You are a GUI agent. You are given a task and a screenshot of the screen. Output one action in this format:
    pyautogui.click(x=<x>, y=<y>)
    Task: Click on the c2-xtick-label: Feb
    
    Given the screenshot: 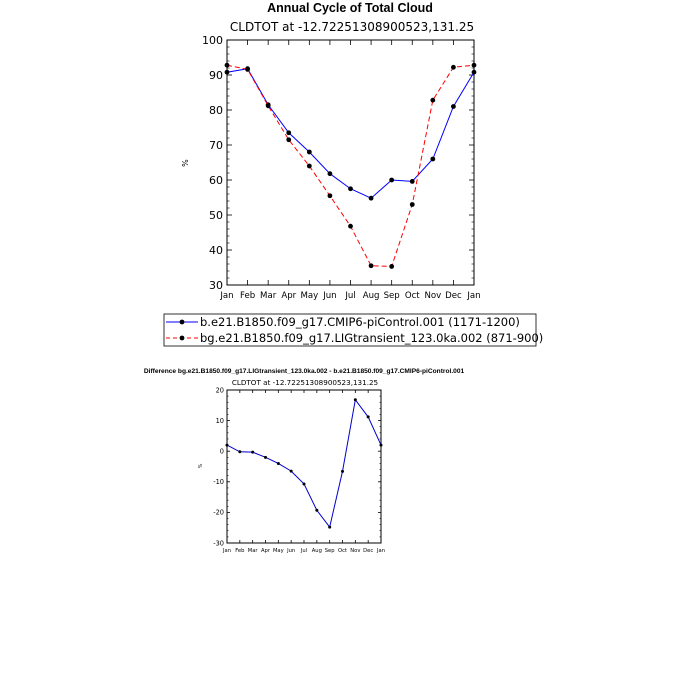 What is the action you would take?
    pyautogui.click(x=240, y=551)
    